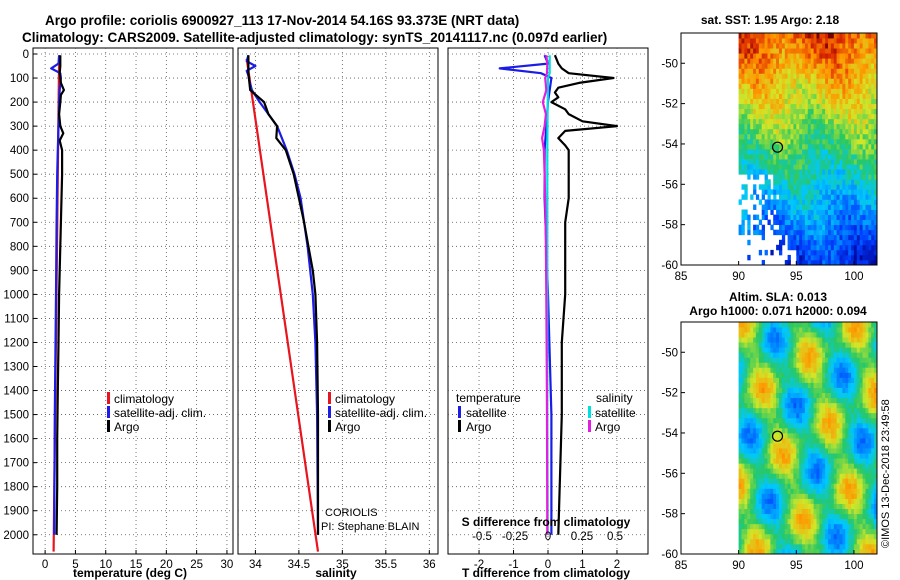 This screenshot has width=900, height=580. I want to click on legend-t-argo-label: Argo, so click(479, 427).